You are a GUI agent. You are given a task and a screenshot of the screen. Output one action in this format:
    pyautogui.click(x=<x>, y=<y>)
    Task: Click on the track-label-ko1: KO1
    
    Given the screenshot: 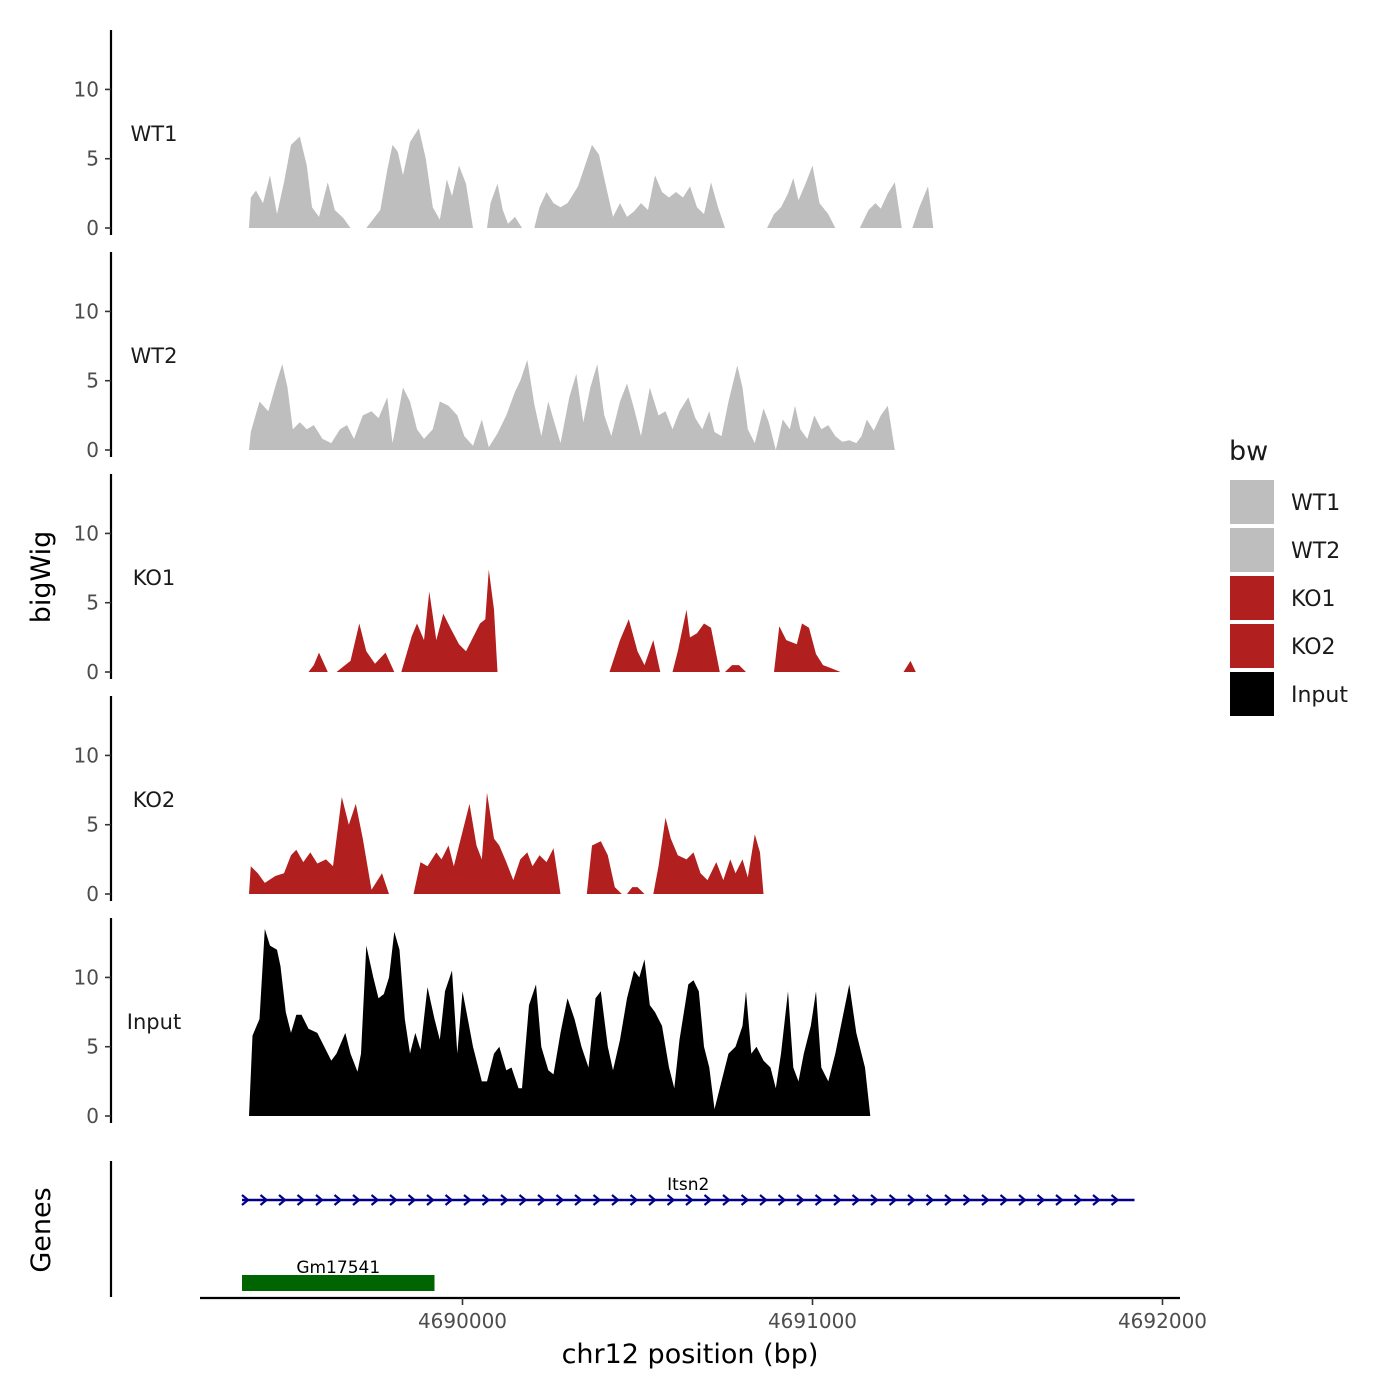 What is the action you would take?
    pyautogui.click(x=154, y=578)
    